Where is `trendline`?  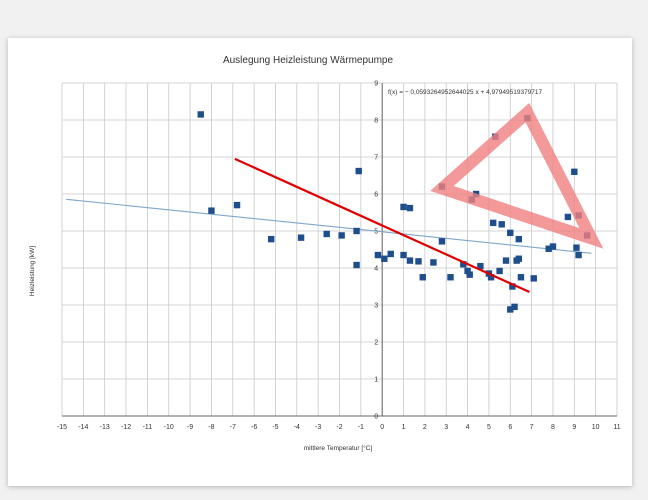
trendline is located at coordinates (329, 226).